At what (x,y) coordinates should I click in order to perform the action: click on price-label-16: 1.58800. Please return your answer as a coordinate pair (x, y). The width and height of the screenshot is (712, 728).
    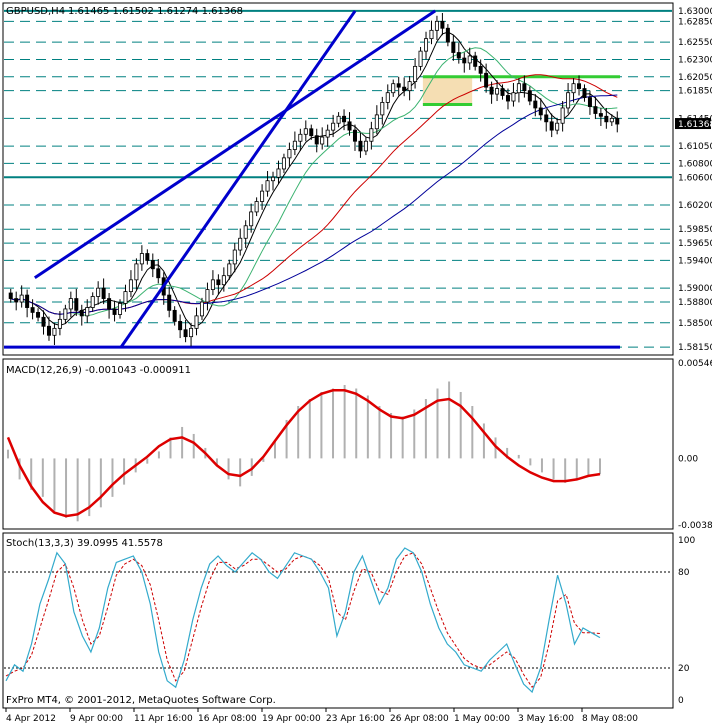
    Looking at the image, I should click on (695, 303).